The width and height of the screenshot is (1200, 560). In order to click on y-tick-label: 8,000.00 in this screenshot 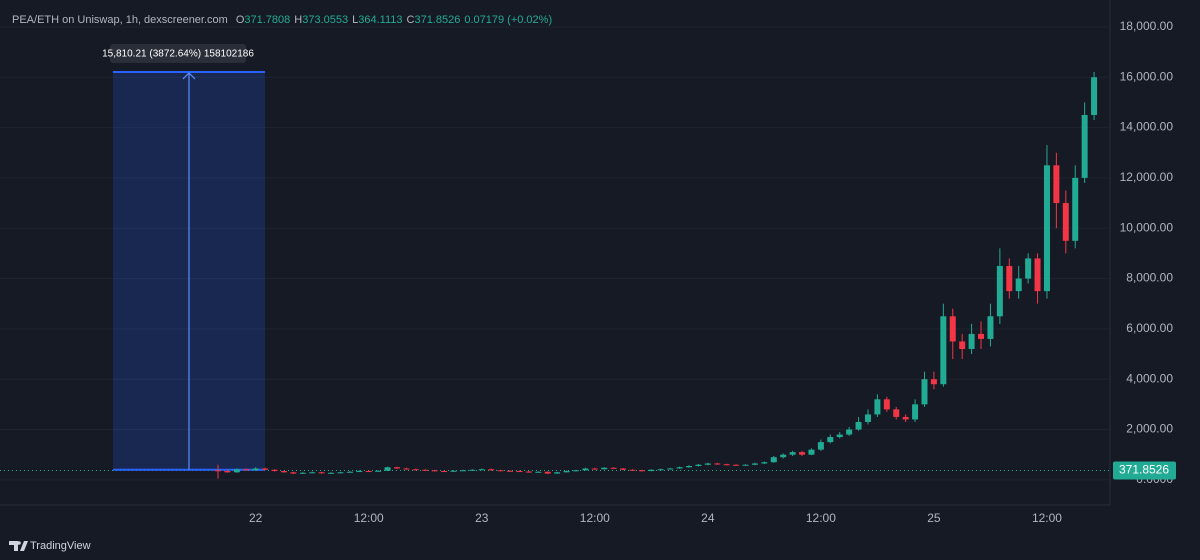, I will do `click(1149, 278)`.